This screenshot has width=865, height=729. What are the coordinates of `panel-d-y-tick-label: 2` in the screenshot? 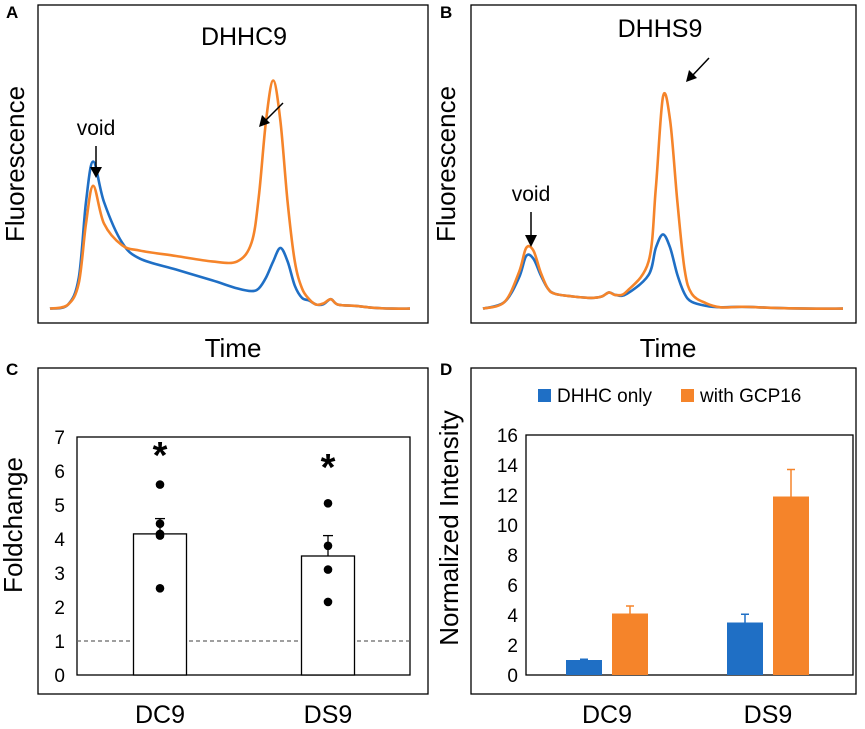 It's located at (512, 646).